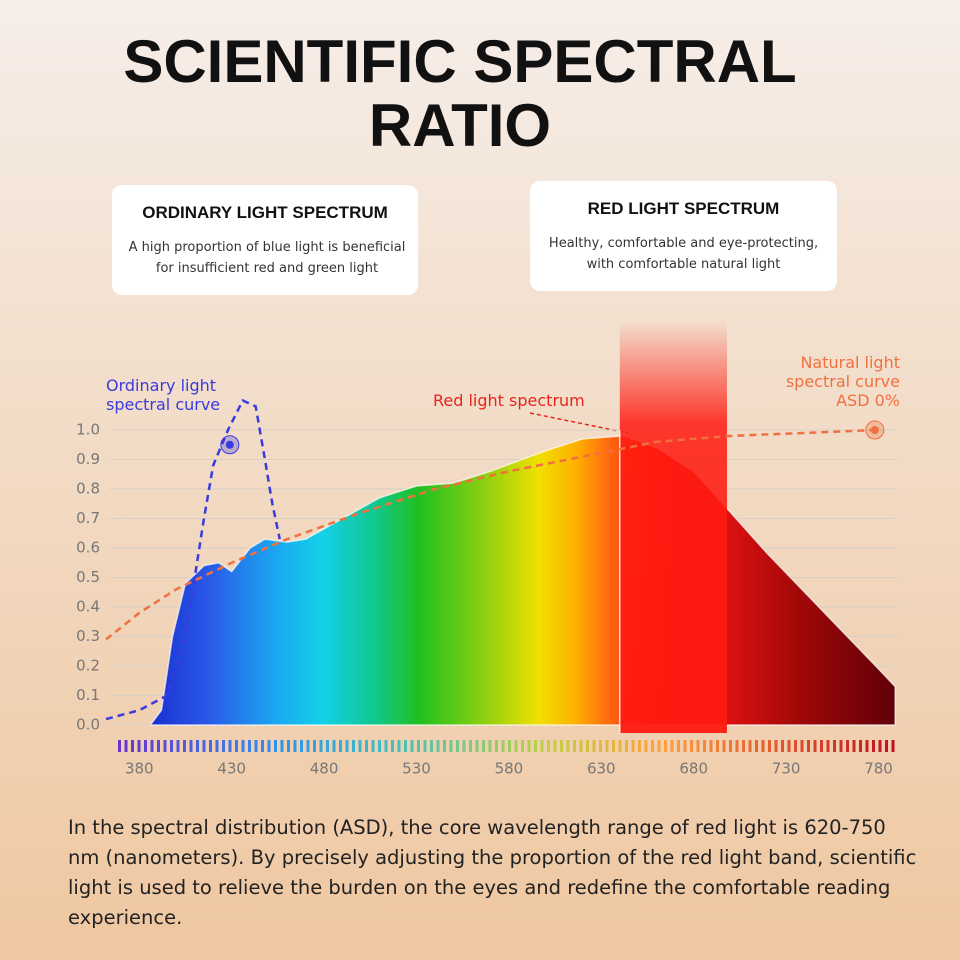 This screenshot has width=960, height=960. I want to click on x-tick-label: 680, so click(693, 769).